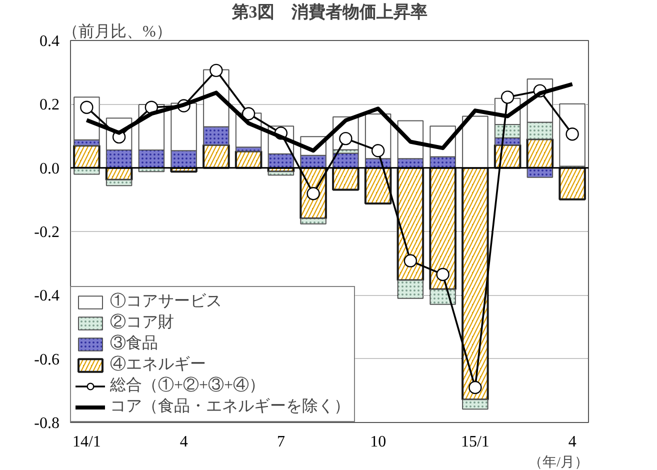  I want to click on y-tick-label: 0.0, so click(50, 169).